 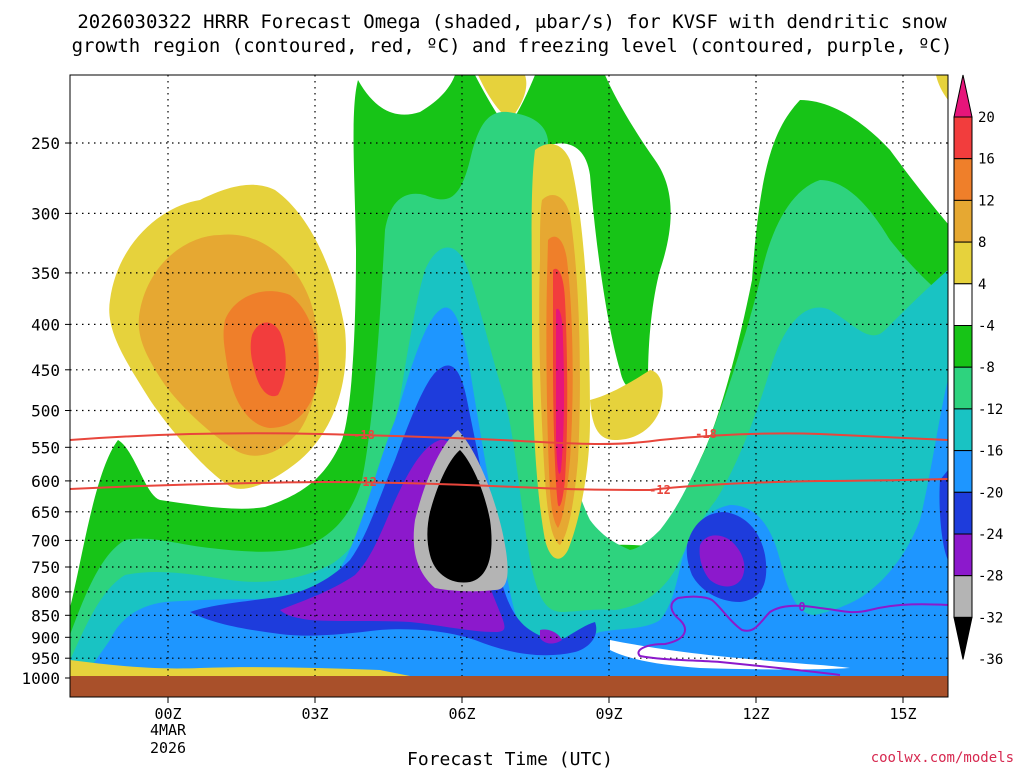 I want to click on omega-neutral-region-surface, so click(x=730, y=655).